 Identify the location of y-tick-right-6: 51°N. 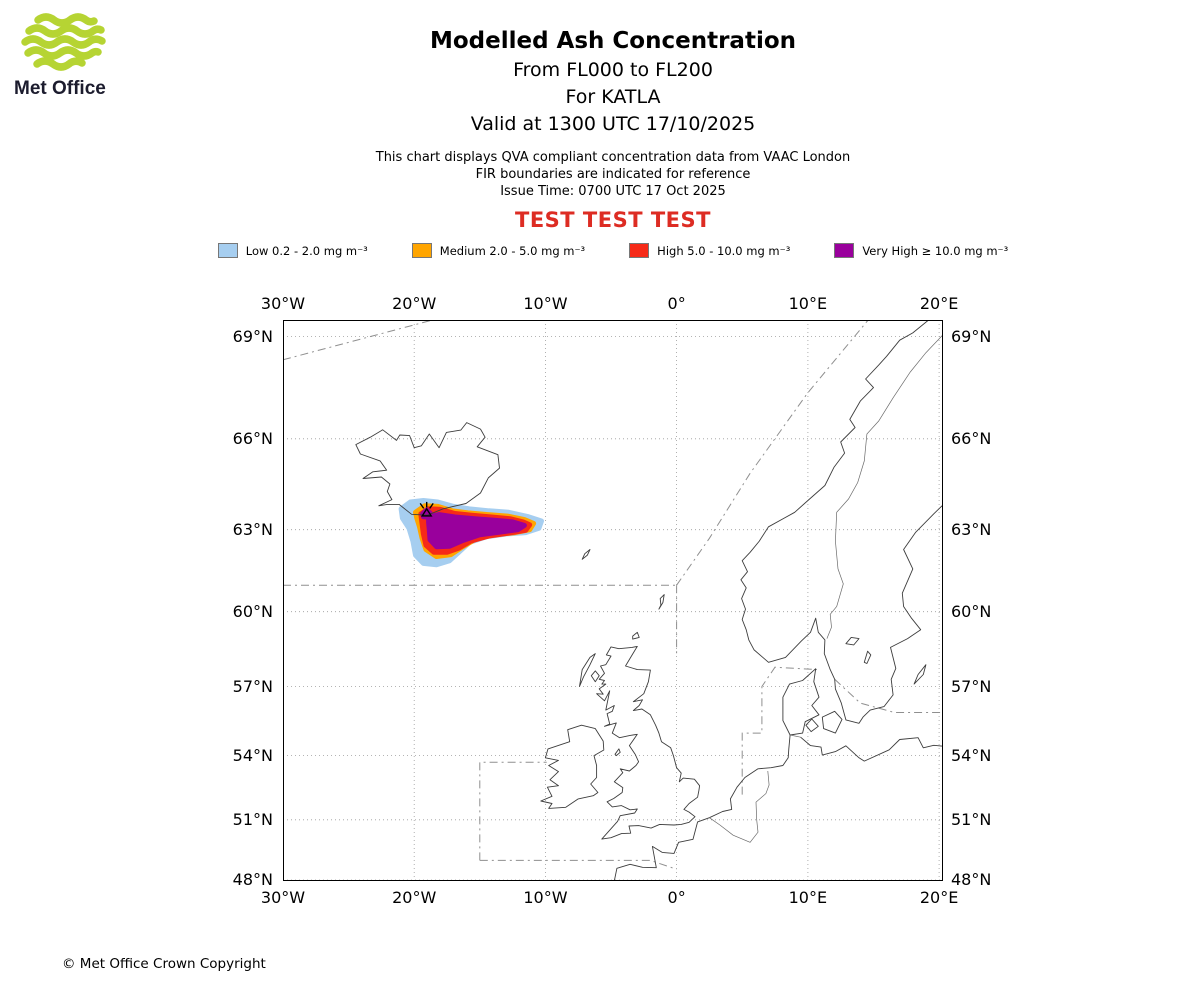
(971, 819).